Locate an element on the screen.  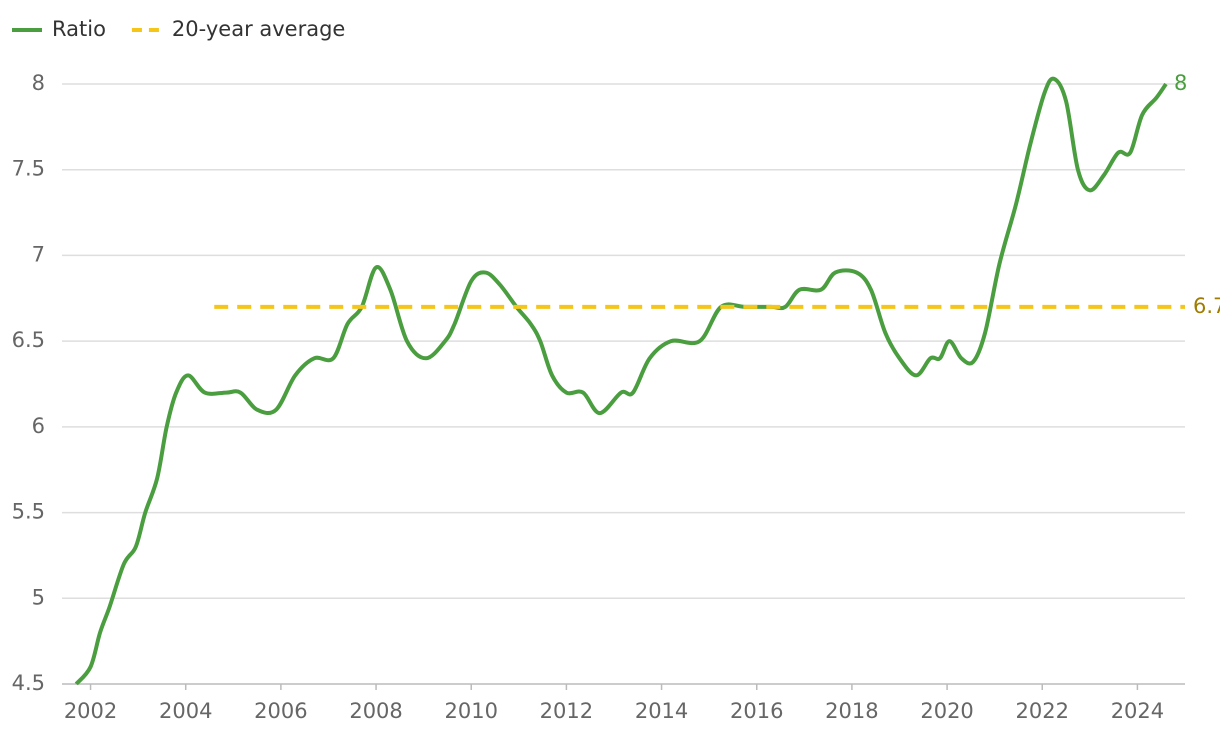
x-tick-label: 2002 is located at coordinates (90, 711).